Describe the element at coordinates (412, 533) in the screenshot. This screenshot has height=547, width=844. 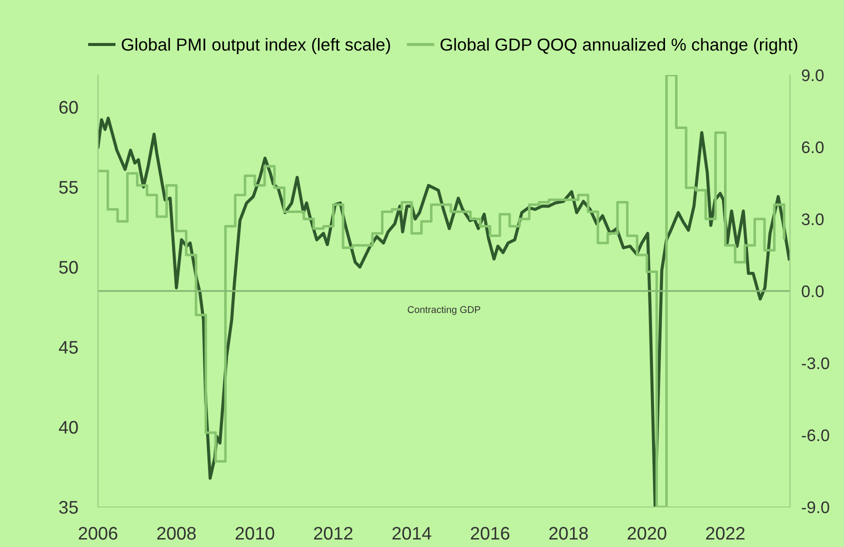
I see `x-tick-label: 2014` at that location.